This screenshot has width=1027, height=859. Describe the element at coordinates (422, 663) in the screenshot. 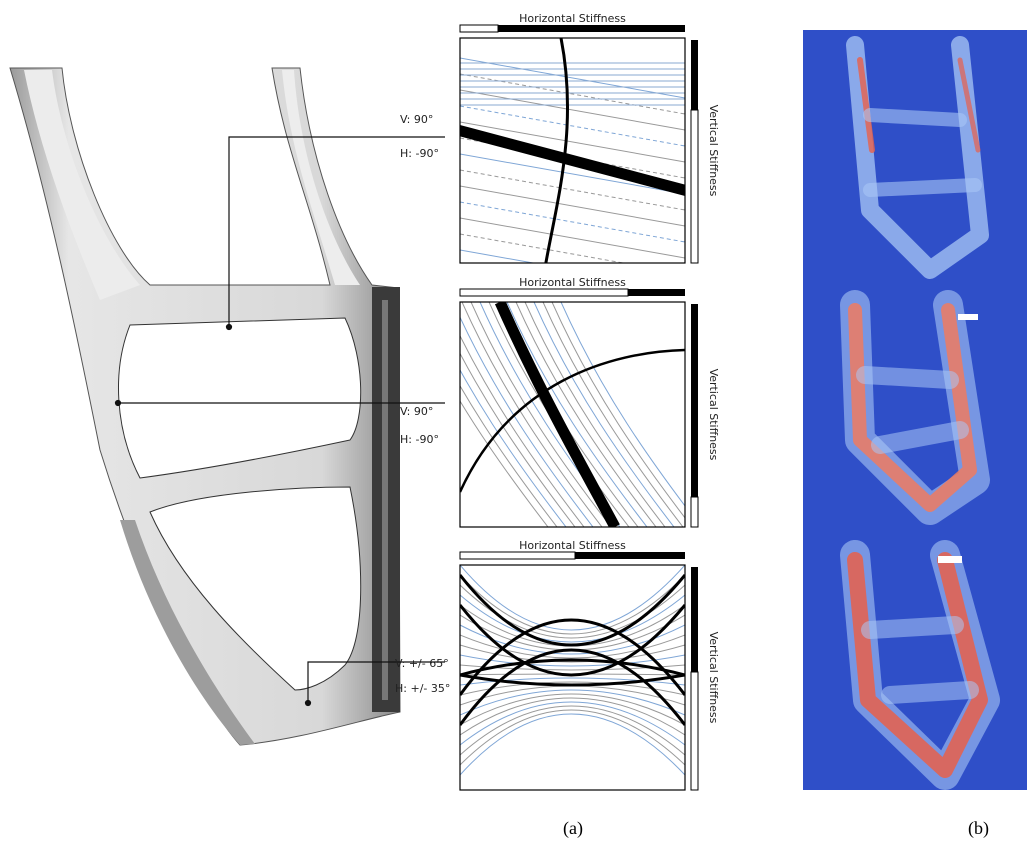

I see `annotation-v: V: +/- 65°` at that location.